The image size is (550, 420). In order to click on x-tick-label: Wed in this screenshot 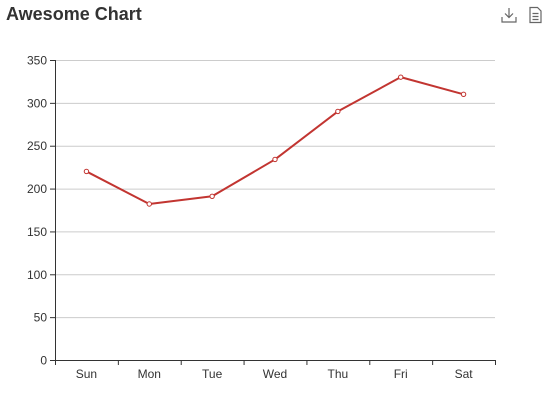, I will do `click(275, 374)`.